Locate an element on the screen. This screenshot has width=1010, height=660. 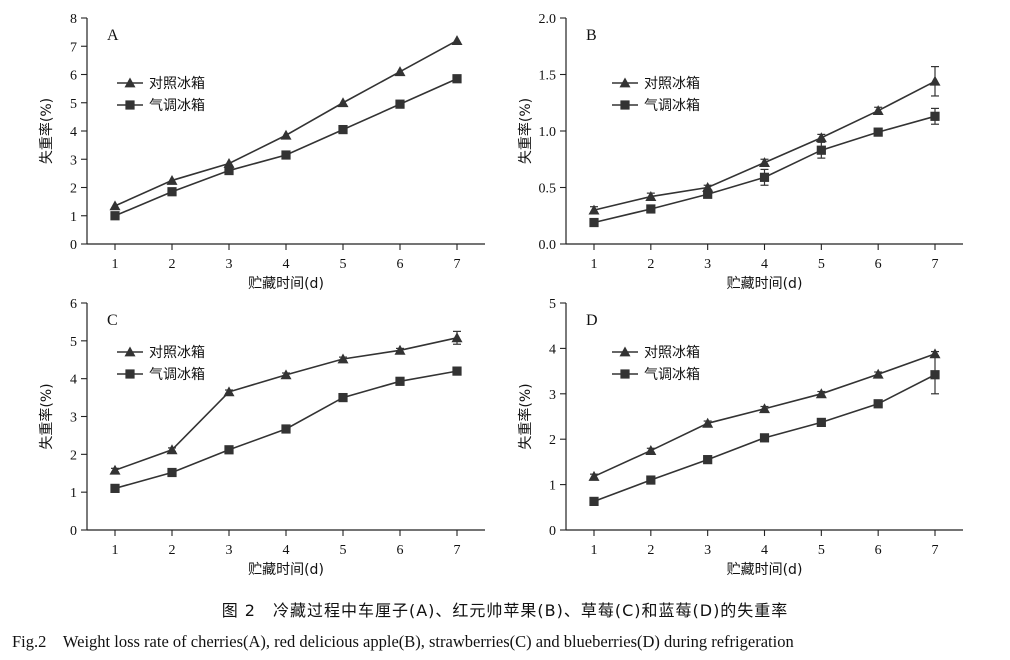
panel-label: C is located at coordinates (112, 320).